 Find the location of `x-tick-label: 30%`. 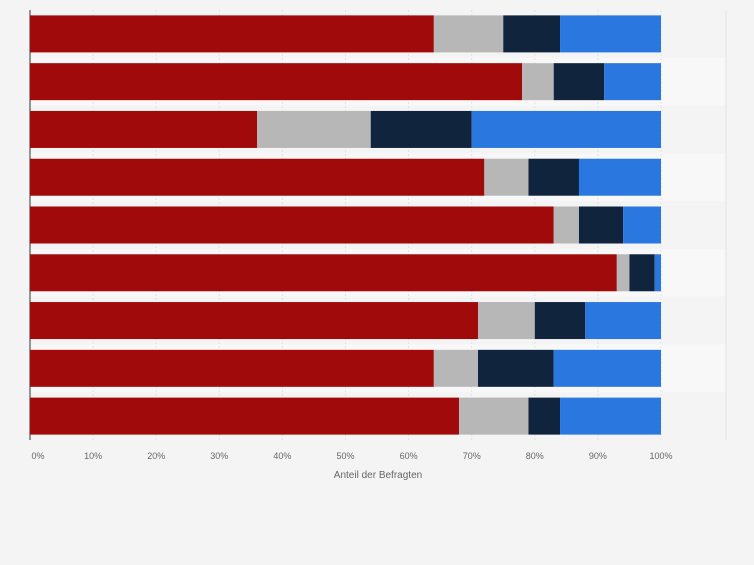

x-tick-label: 30% is located at coordinates (219, 456).